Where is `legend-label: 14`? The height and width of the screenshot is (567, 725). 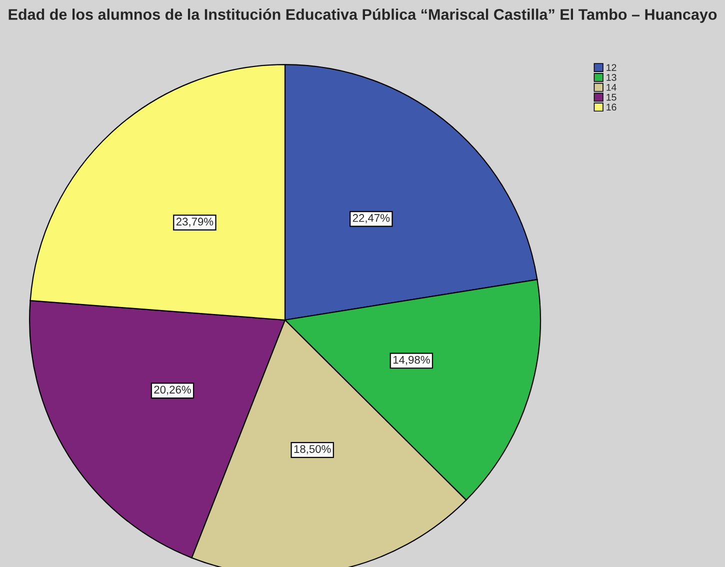 legend-label: 14 is located at coordinates (611, 87).